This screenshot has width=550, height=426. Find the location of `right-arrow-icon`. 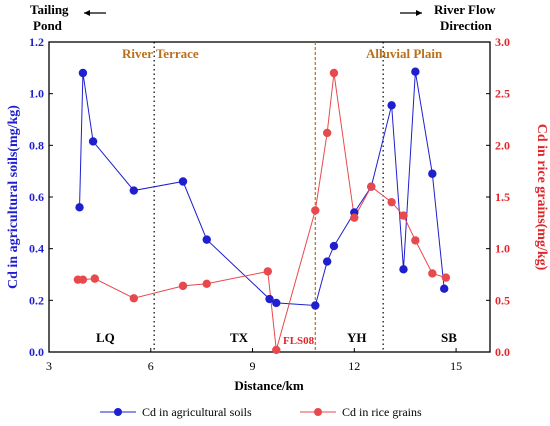

right-arrow-icon is located at coordinates (411, 13).